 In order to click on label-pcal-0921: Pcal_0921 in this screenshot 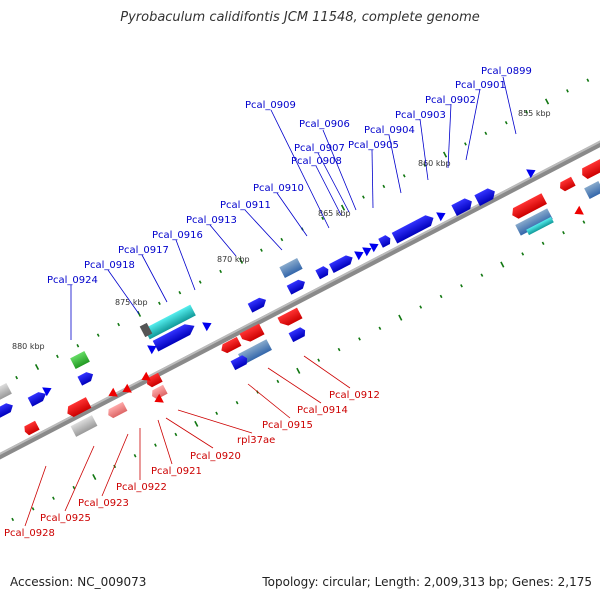, I will do `click(176, 471)`.